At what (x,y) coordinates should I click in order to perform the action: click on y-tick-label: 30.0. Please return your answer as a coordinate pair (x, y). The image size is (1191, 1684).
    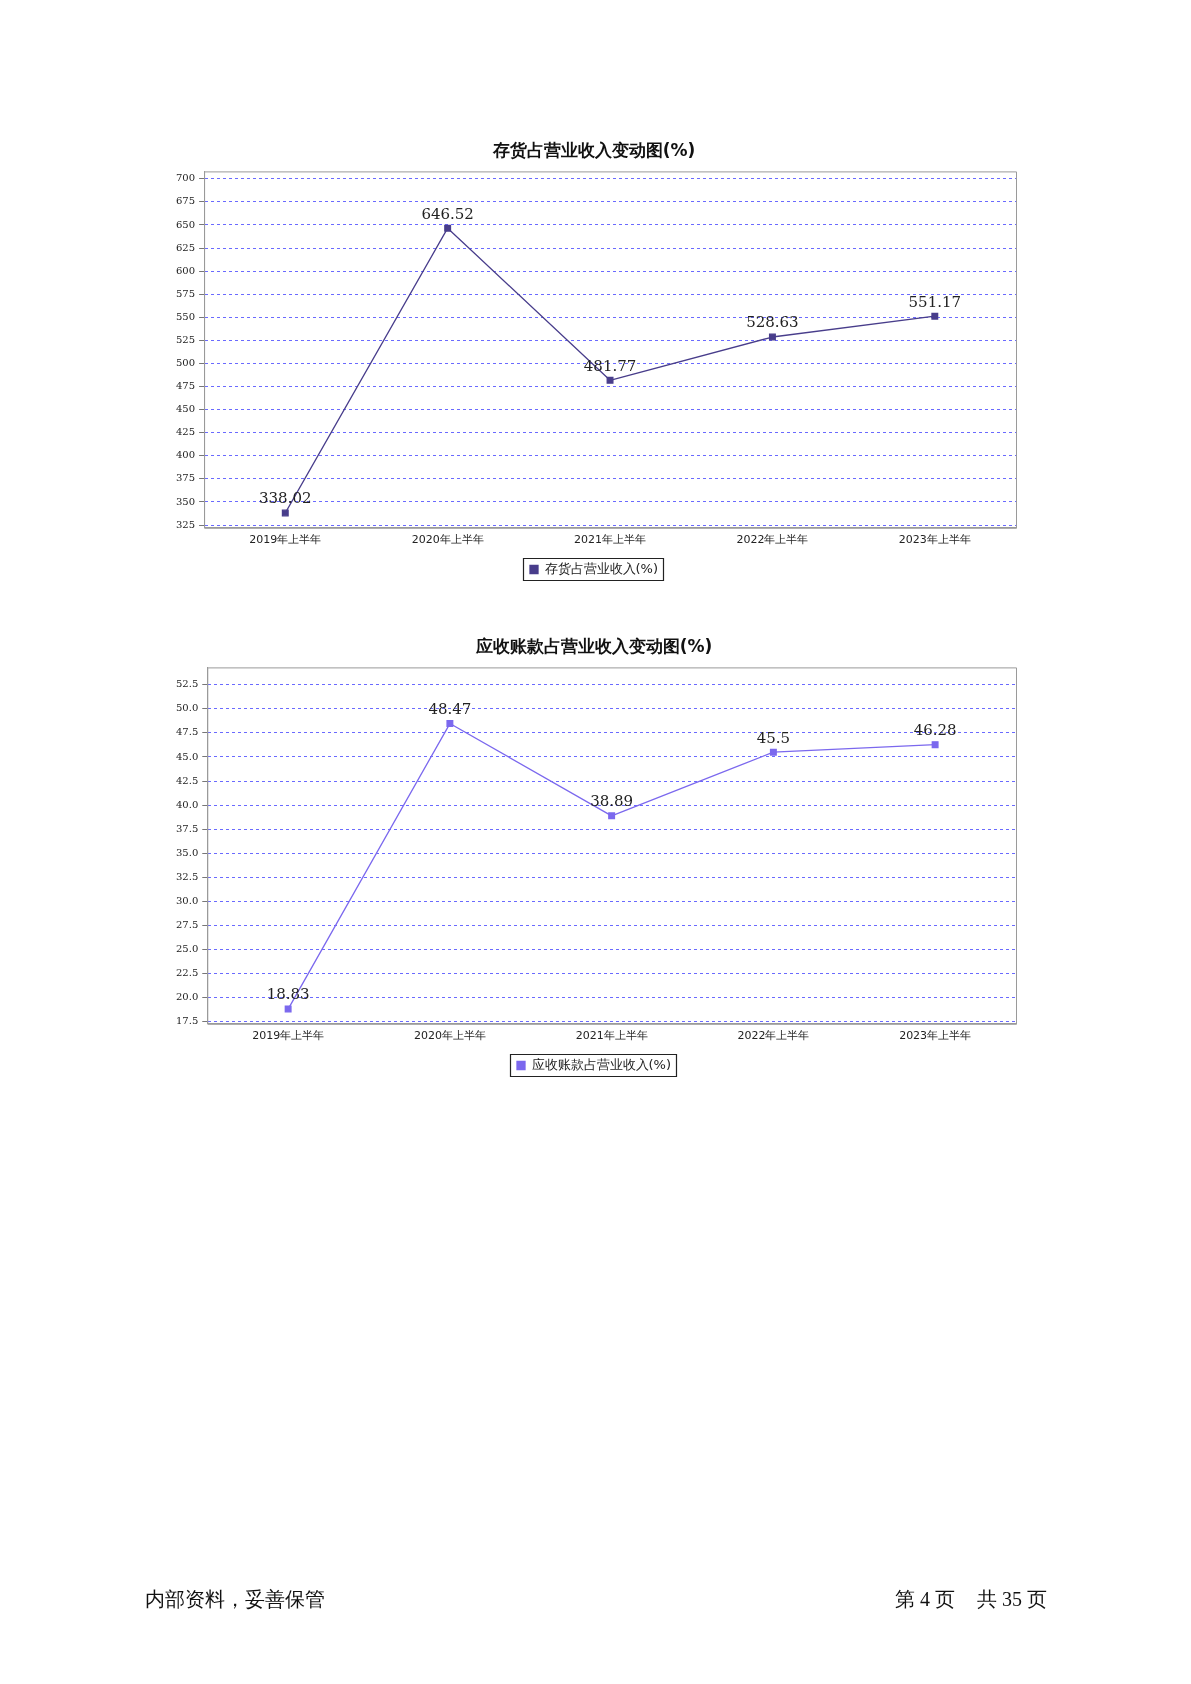
    Looking at the image, I should click on (187, 901).